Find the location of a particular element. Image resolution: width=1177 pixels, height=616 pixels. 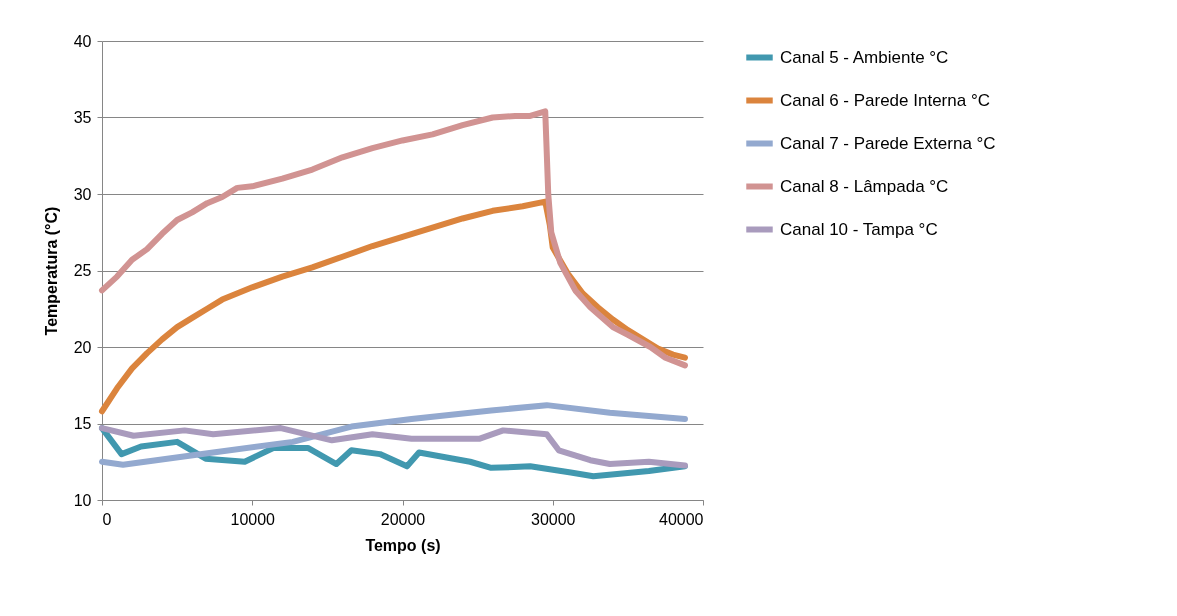

y-tick-label: 25 is located at coordinates (82, 270).